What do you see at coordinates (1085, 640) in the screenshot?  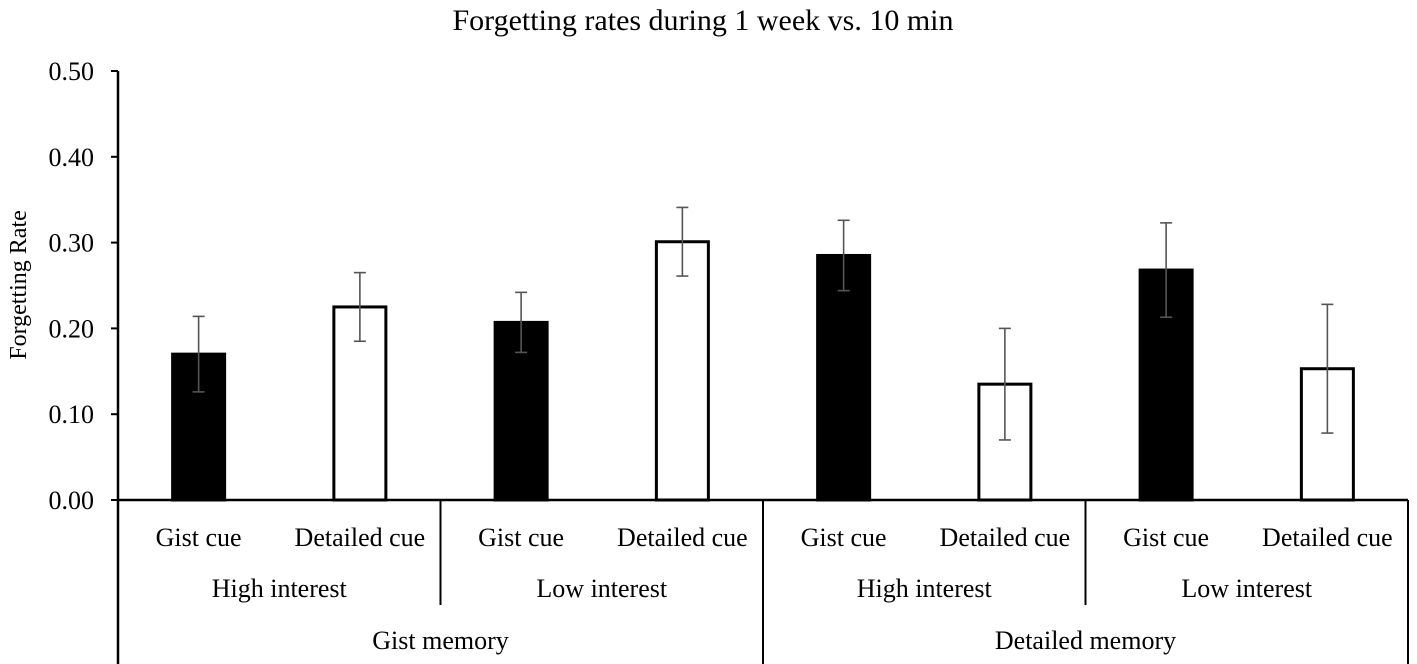 I see `memory-group-label: Detailed memory` at bounding box center [1085, 640].